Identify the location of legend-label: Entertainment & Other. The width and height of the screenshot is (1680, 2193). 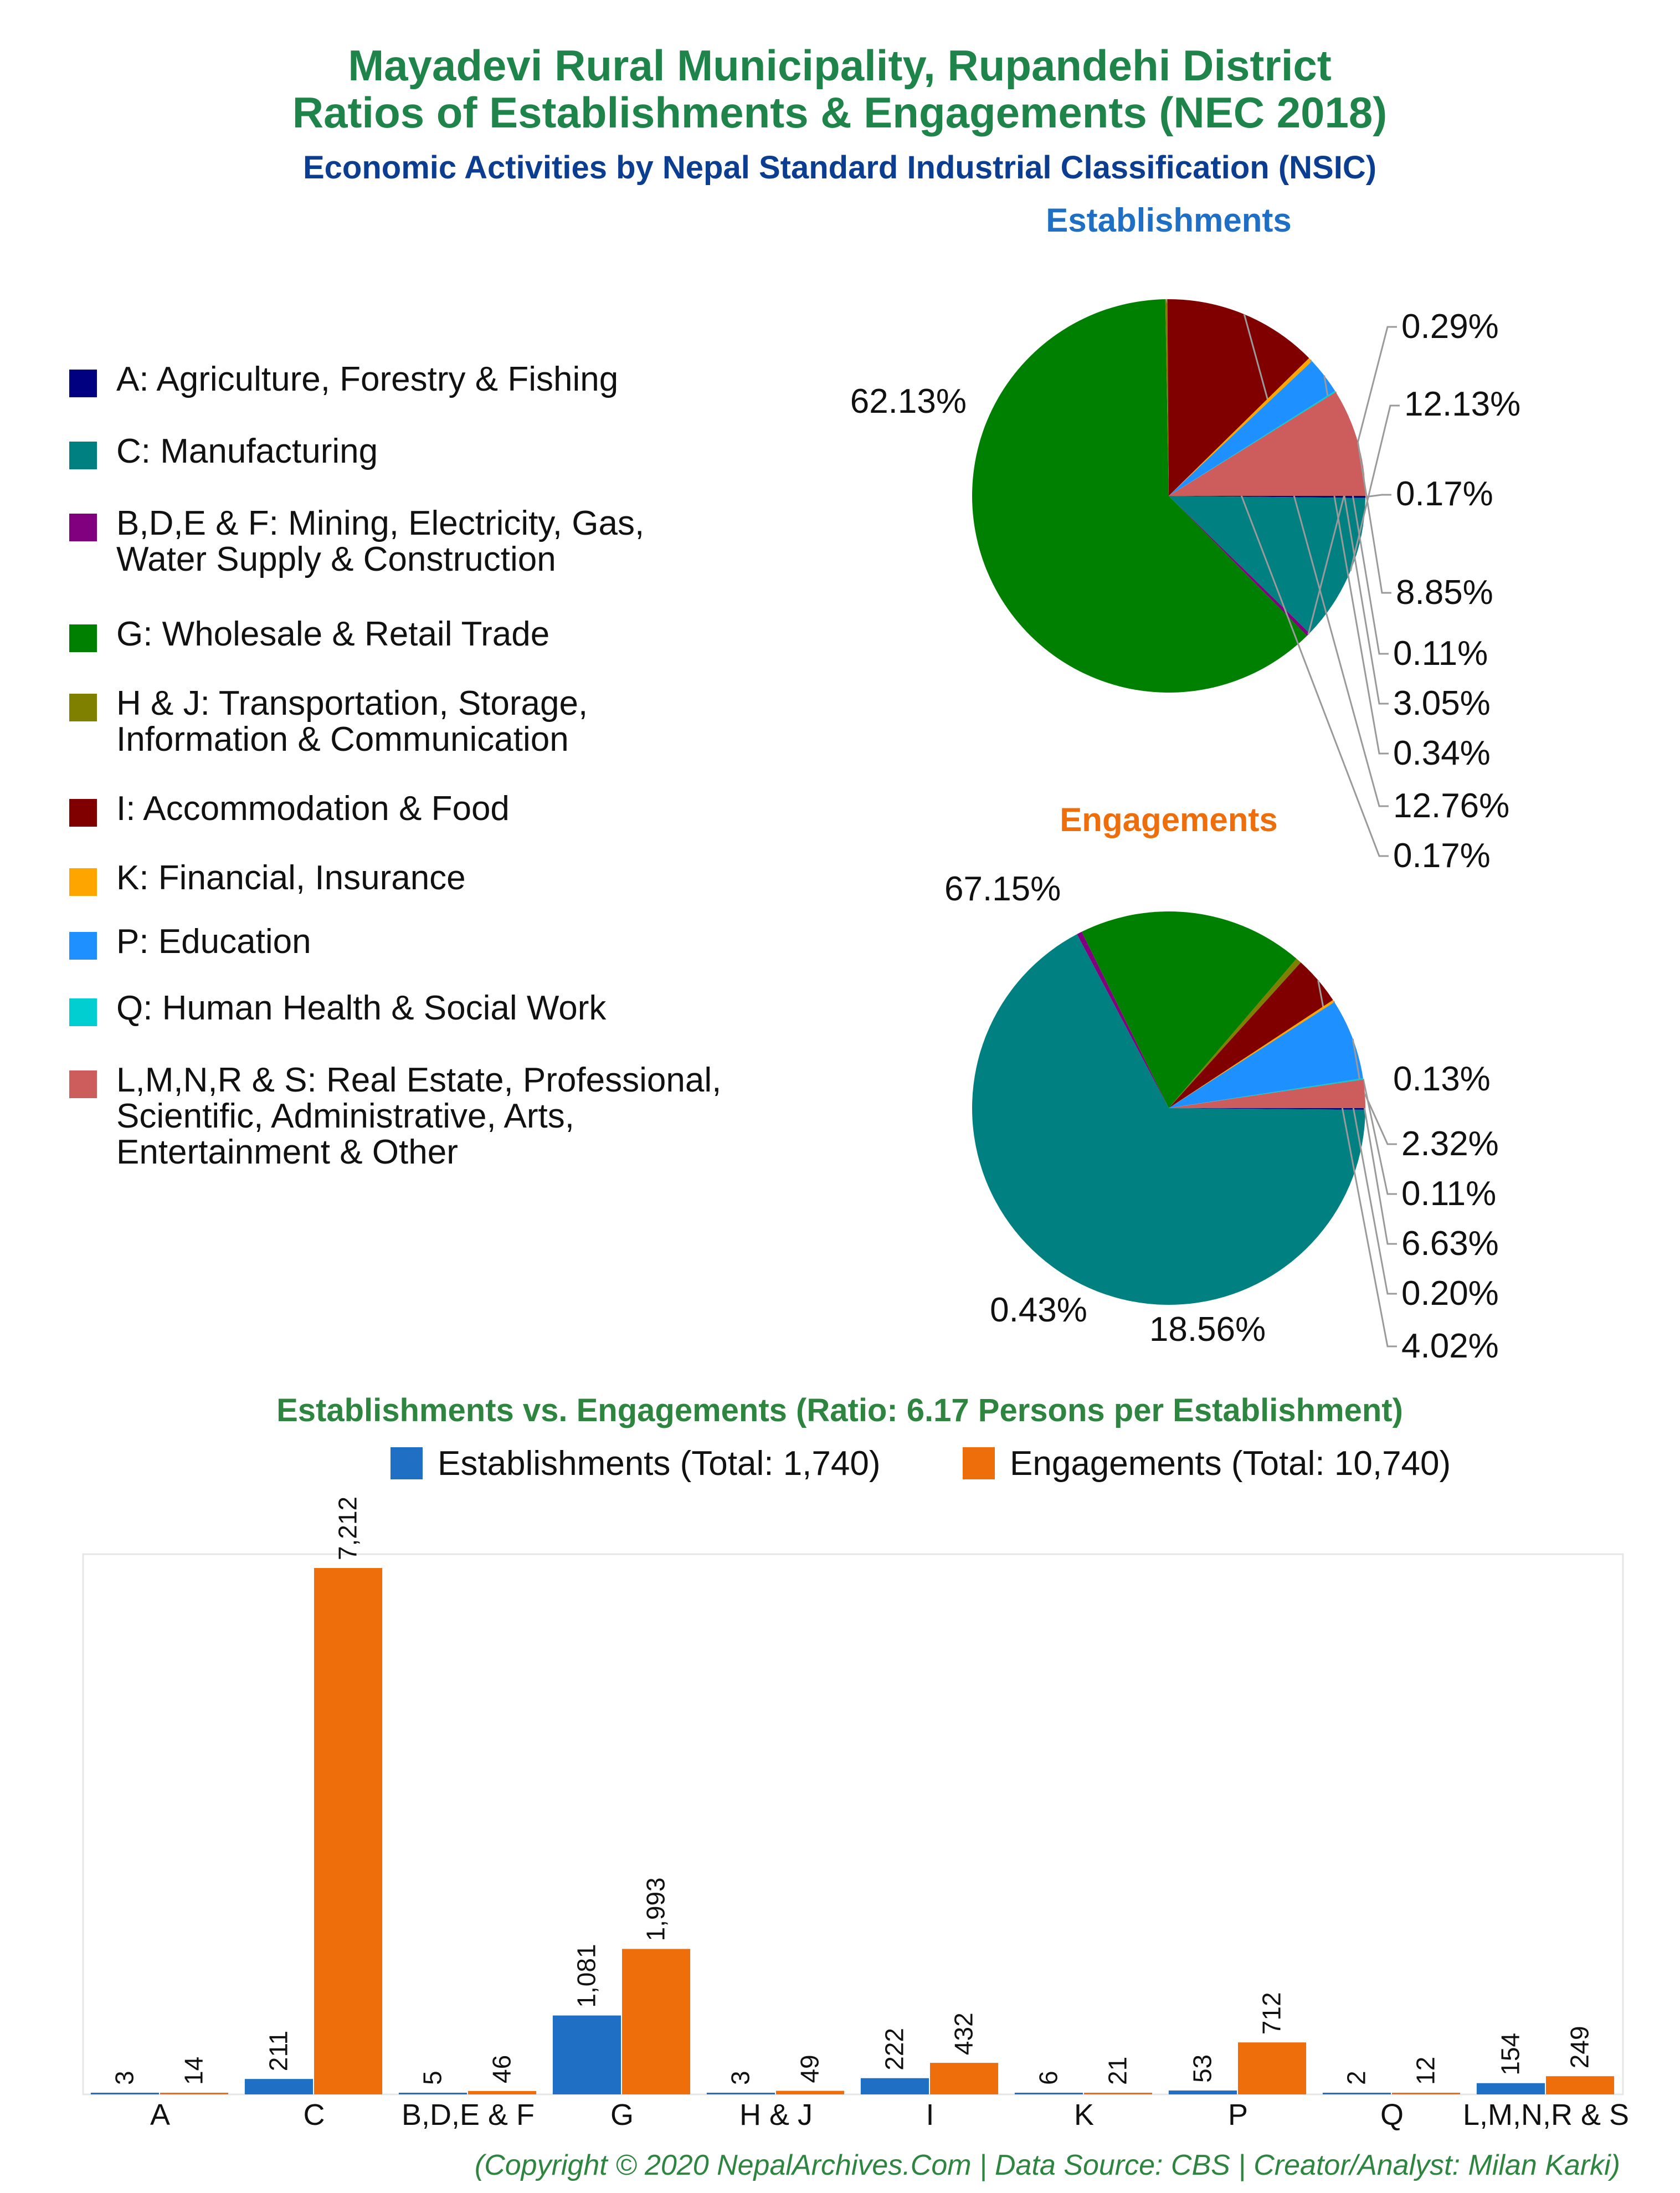
(287, 1152).